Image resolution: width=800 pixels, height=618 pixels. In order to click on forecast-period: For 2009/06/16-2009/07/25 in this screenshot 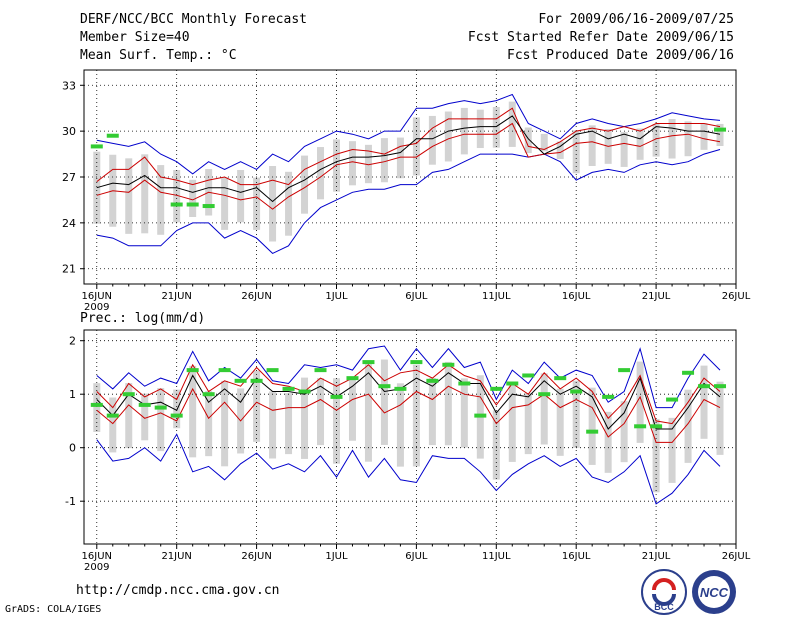, I will do `click(636, 19)`.